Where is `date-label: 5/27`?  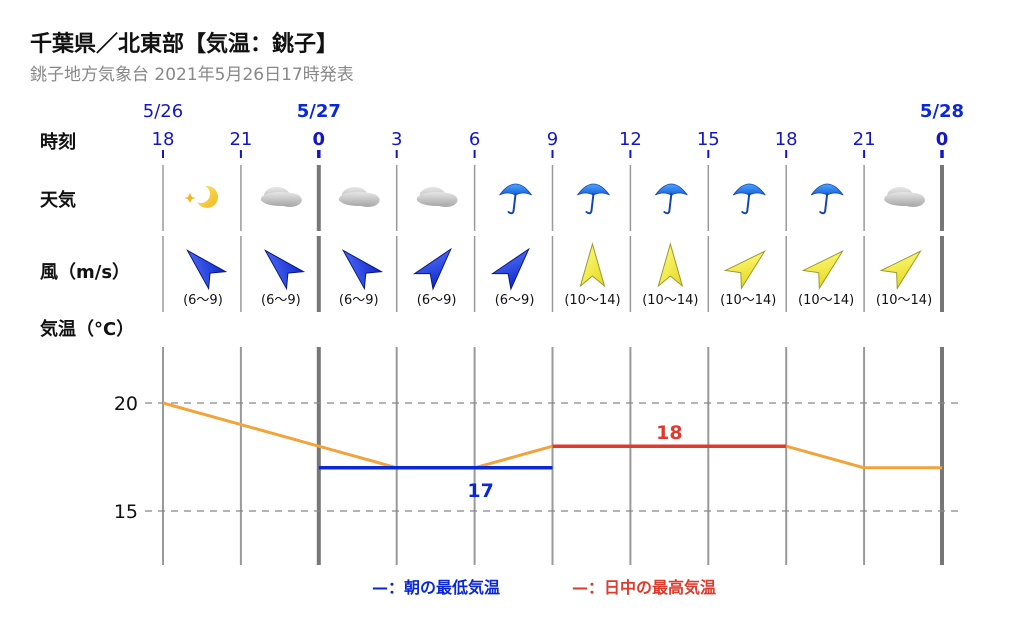
date-label: 5/27 is located at coordinates (319, 111).